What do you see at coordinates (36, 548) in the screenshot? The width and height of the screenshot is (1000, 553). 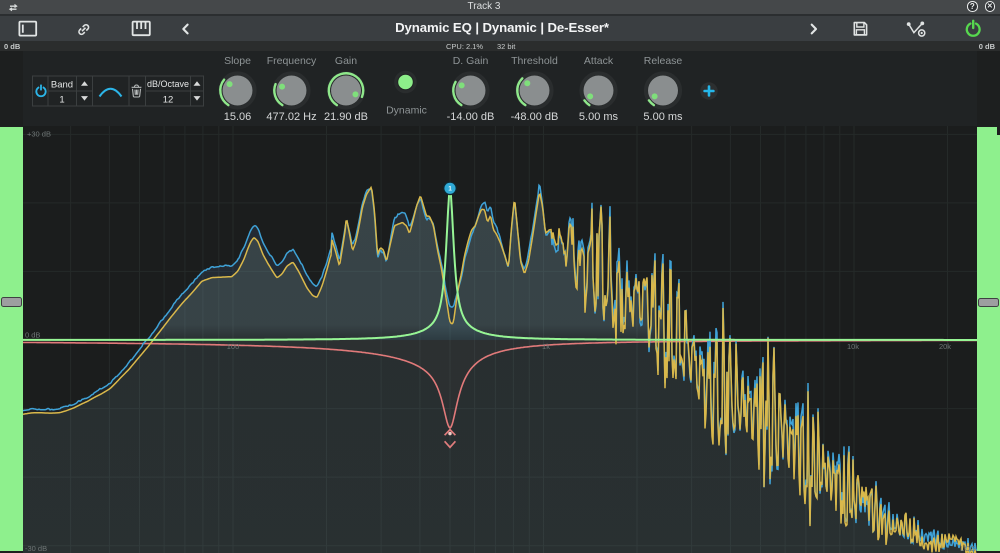 I see `svg-text: -30 dB` at bounding box center [36, 548].